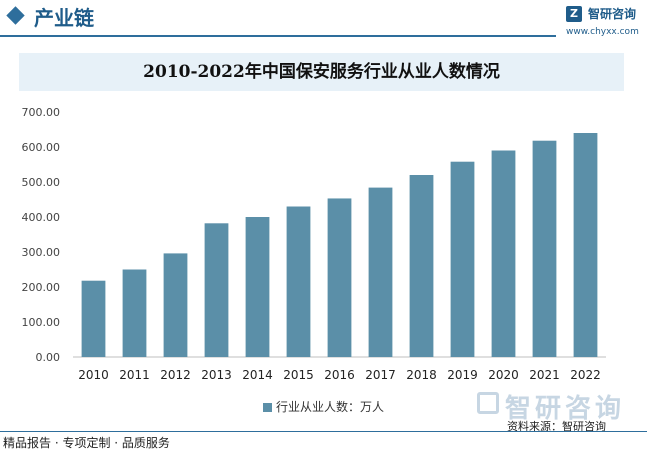 The width and height of the screenshot is (647, 452). What do you see at coordinates (48, 357) in the screenshot?
I see `y-tick-label: 0.00` at bounding box center [48, 357].